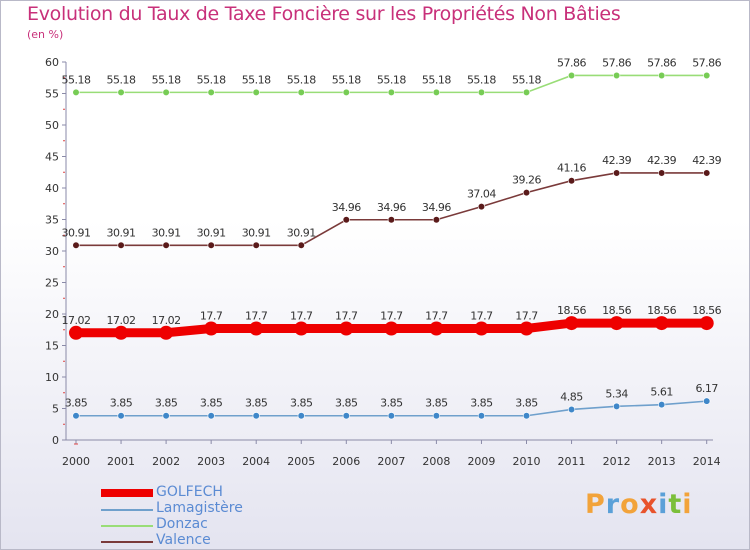 This screenshot has width=750, height=550. I want to click on legend-label-lamagistere: Lamagistère, so click(199, 508).